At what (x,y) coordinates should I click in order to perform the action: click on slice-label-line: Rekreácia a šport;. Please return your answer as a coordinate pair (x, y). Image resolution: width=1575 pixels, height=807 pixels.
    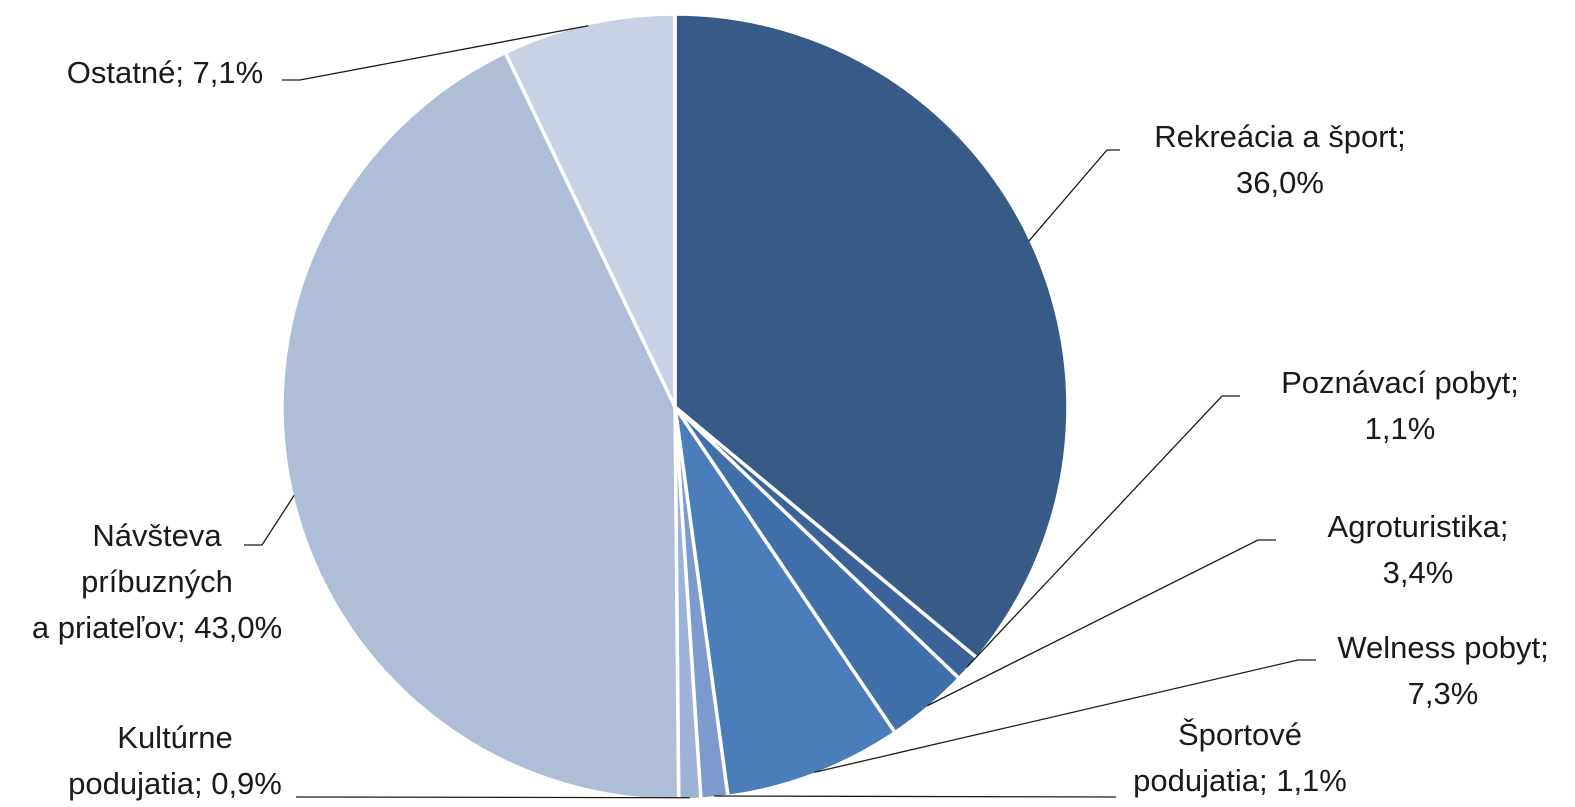
    Looking at the image, I should click on (1280, 136).